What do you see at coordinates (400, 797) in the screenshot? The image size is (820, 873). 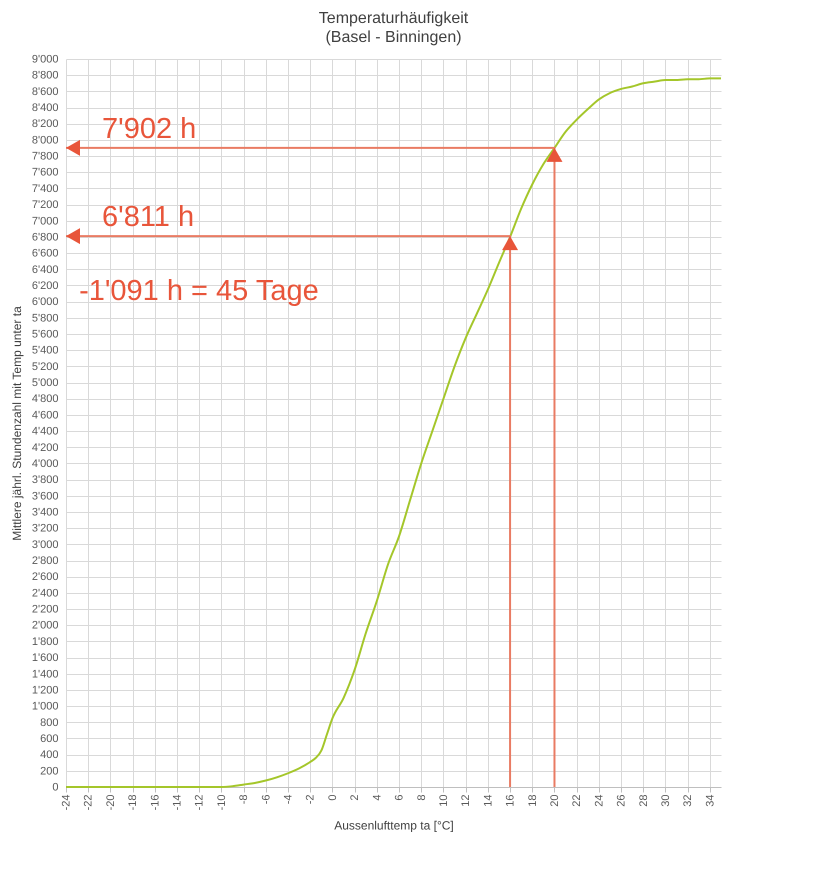 I see `x-tick-label: 6` at bounding box center [400, 797].